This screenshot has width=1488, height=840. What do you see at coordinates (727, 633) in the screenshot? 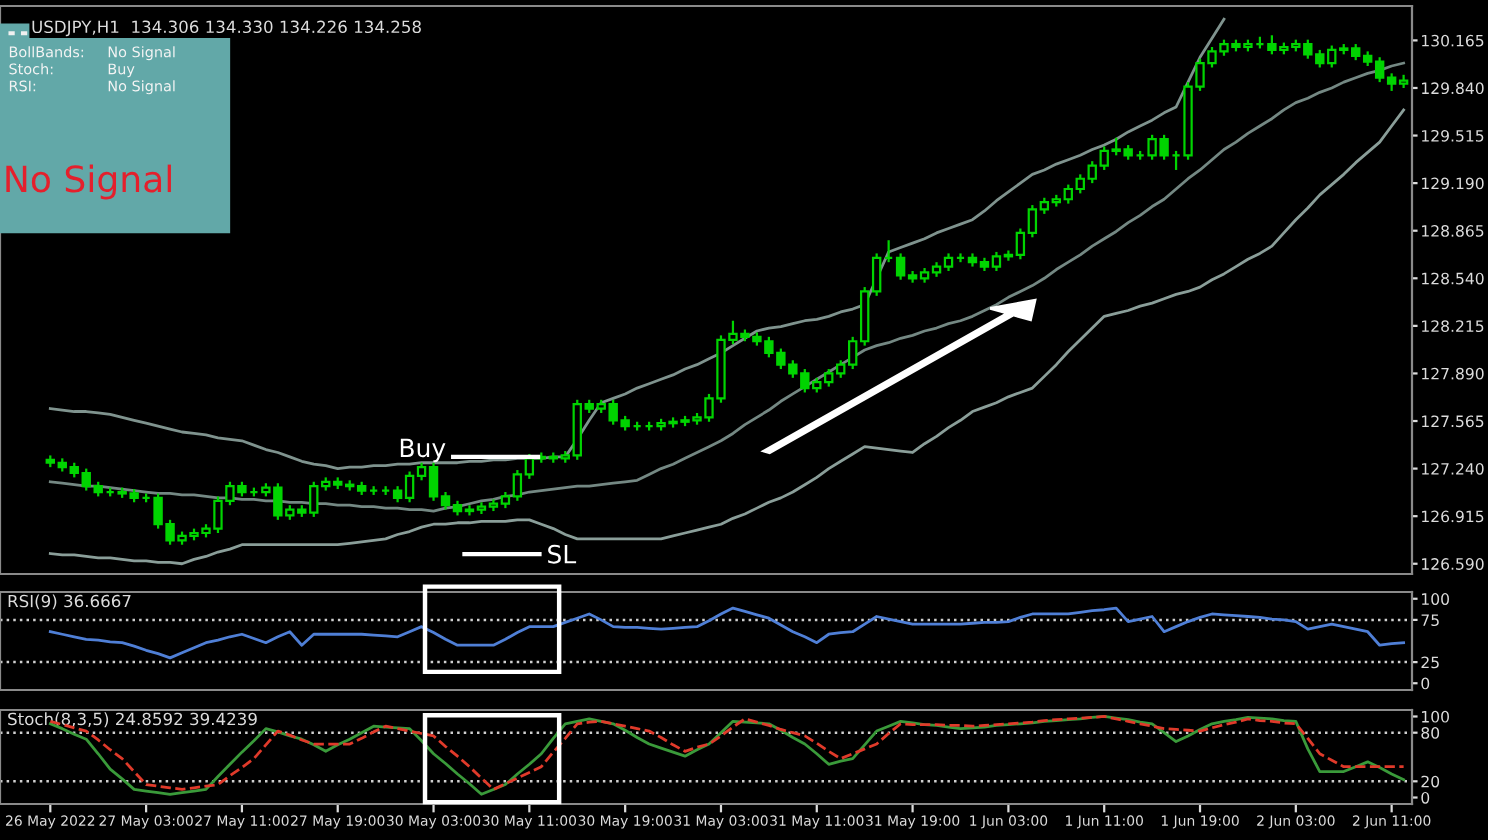
I see `line-series` at bounding box center [727, 633].